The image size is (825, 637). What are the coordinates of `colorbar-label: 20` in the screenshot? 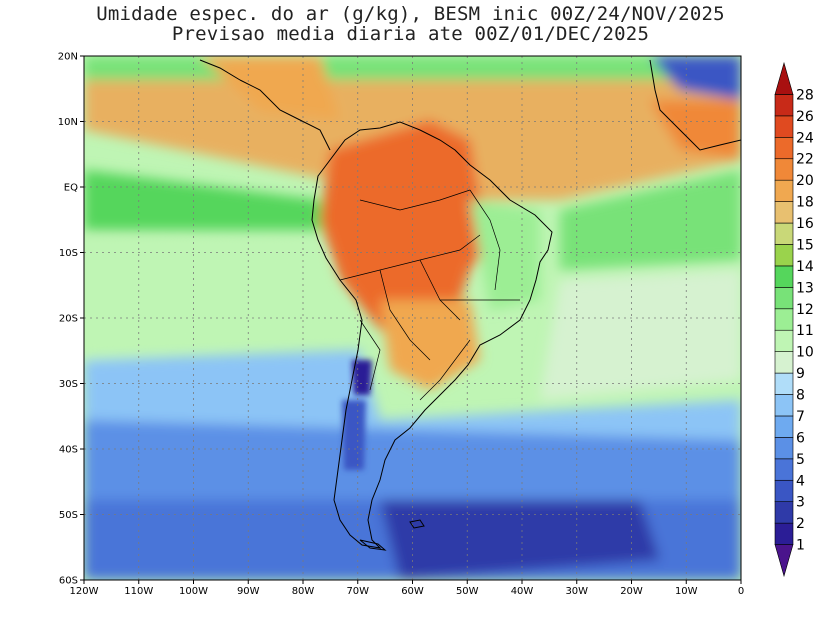 It's located at (805, 181).